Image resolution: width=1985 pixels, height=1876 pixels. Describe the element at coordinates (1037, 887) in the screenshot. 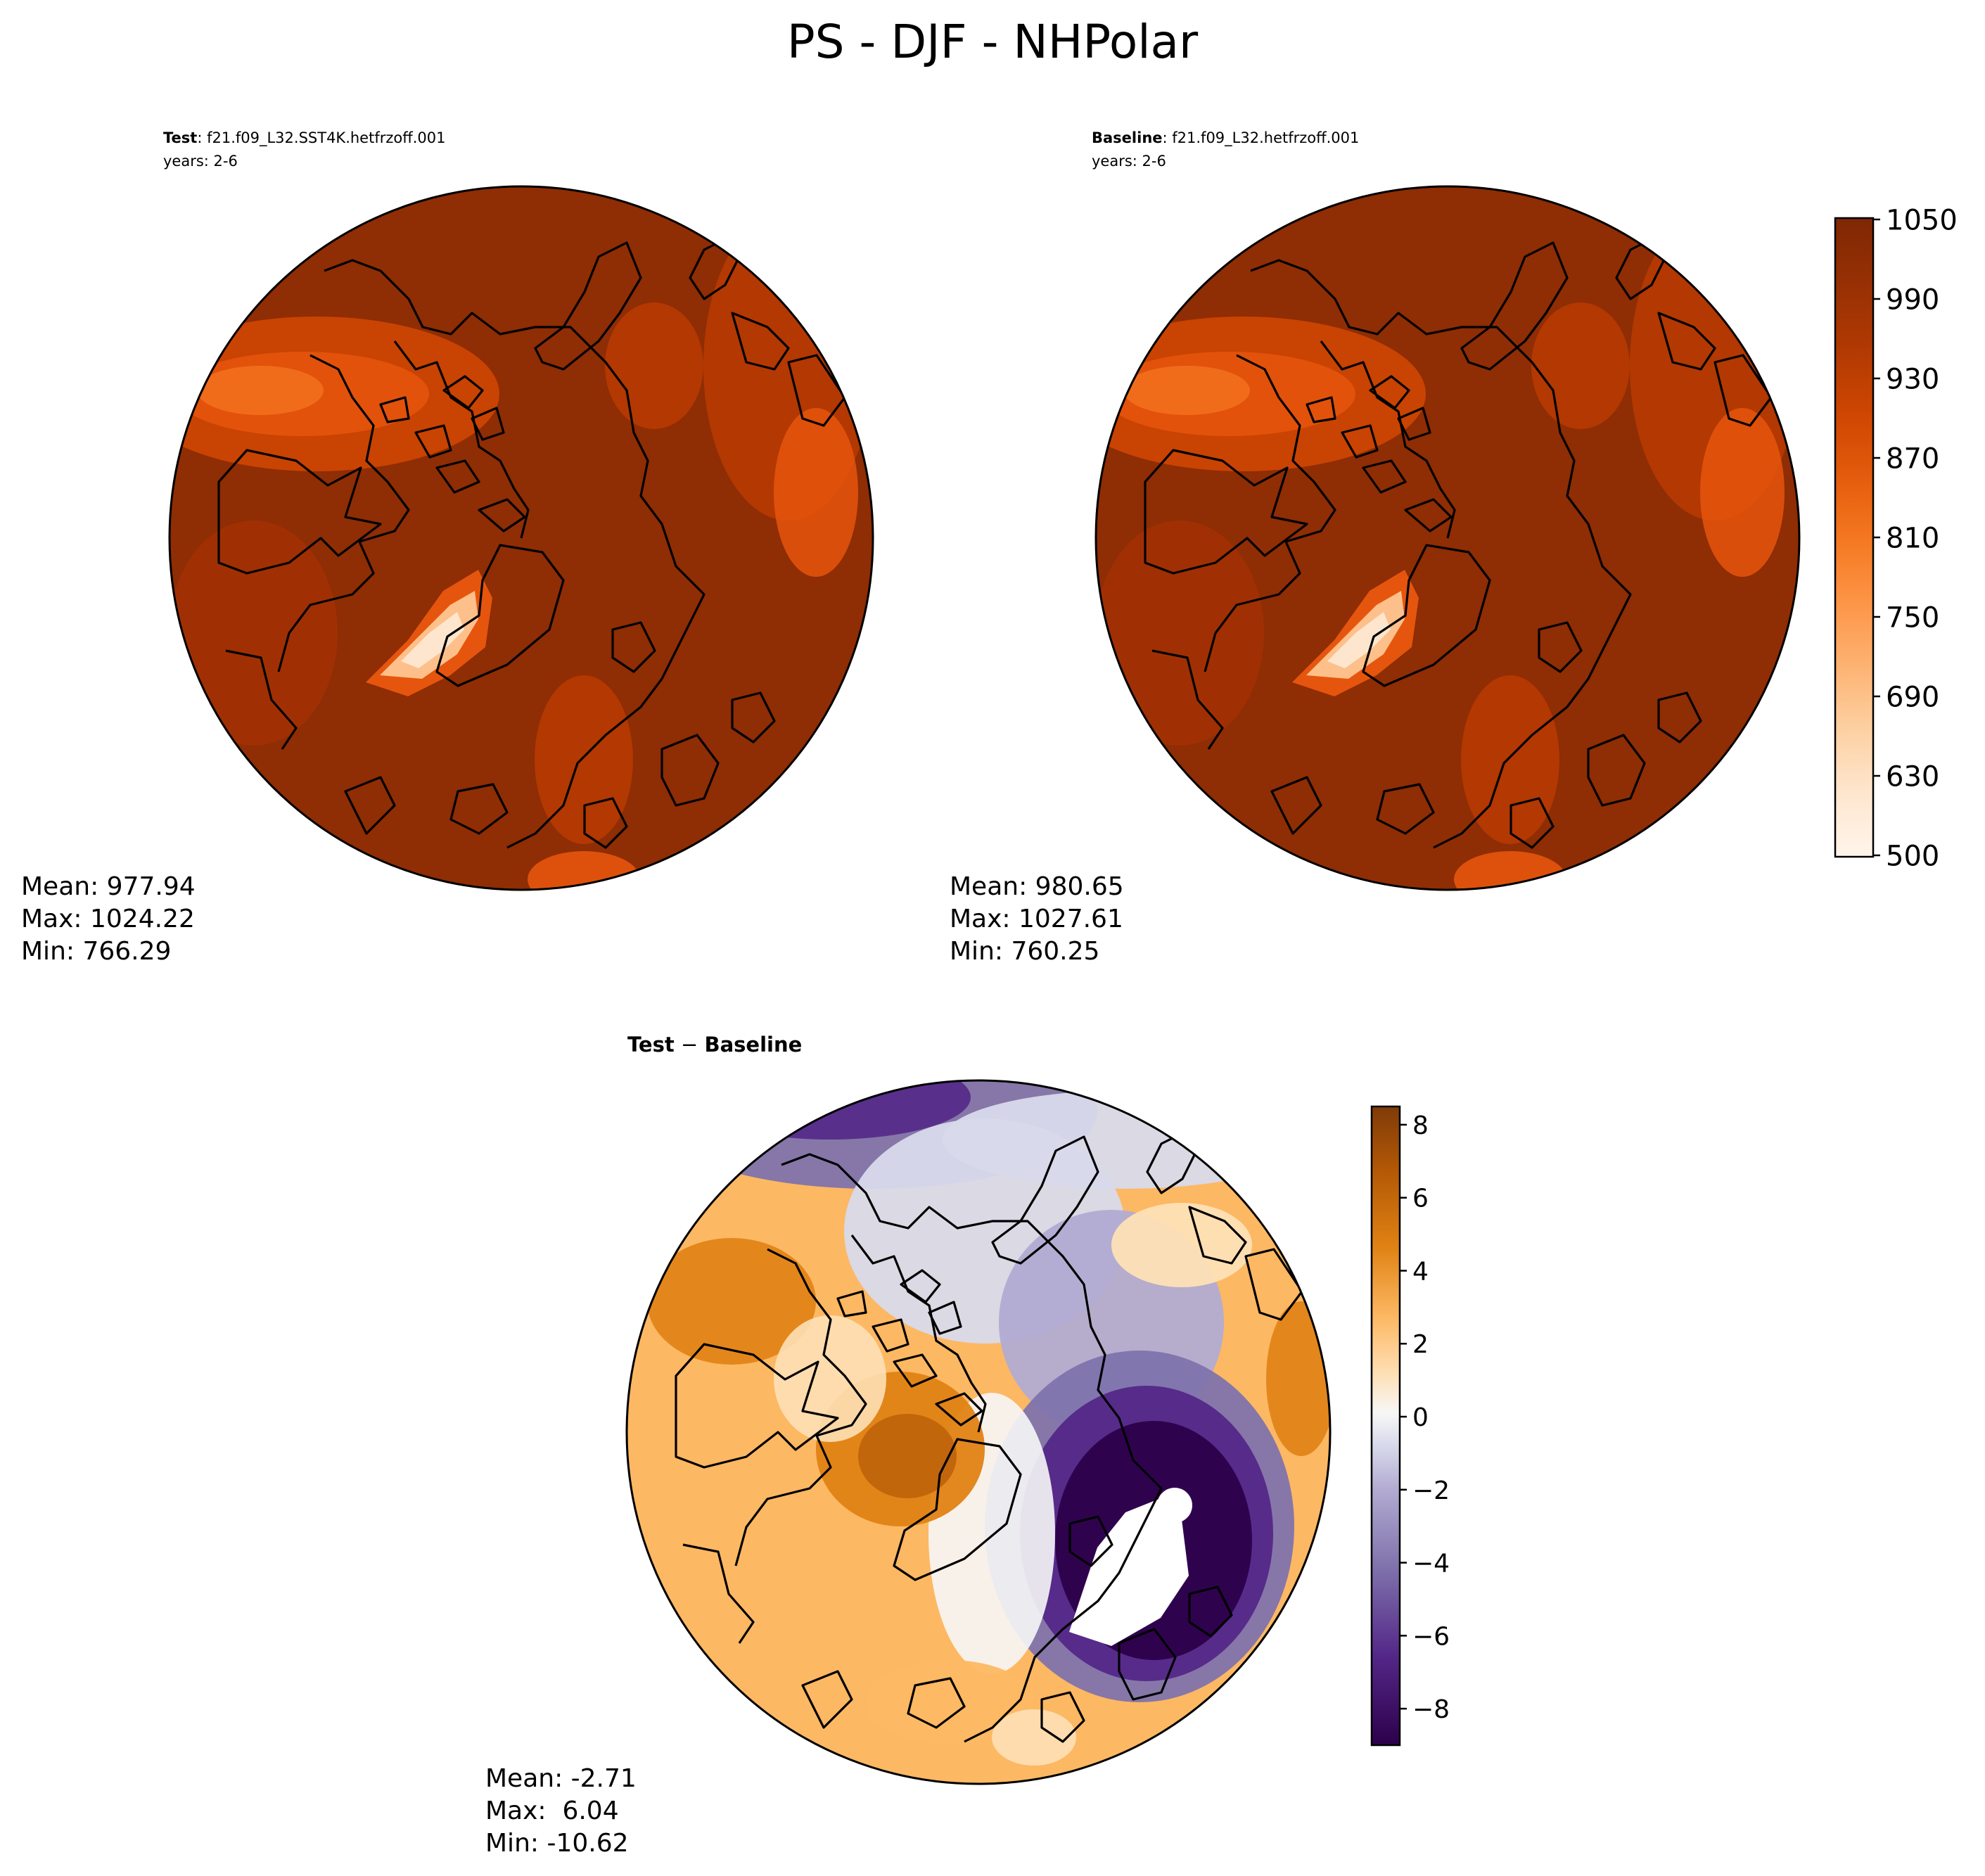

I see `baseline-mean: Mean: 980.65` at that location.